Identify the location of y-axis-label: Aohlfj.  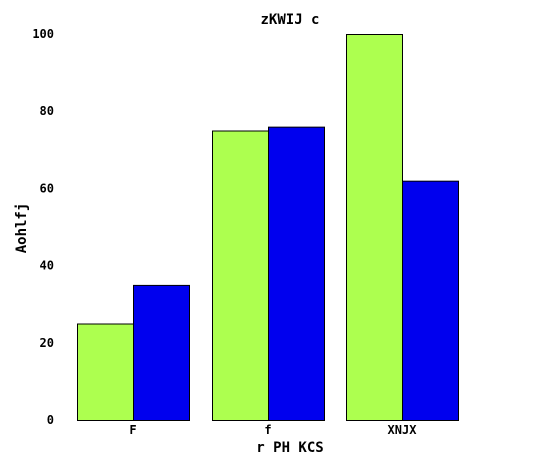
(22, 228).